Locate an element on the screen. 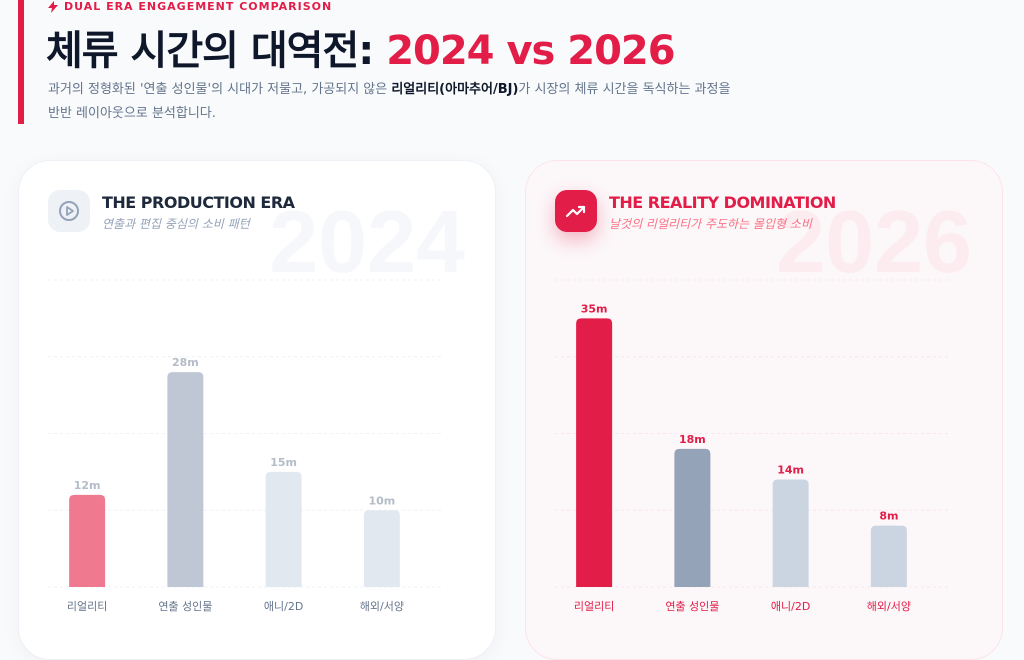  value-label: 18m is located at coordinates (692, 439).